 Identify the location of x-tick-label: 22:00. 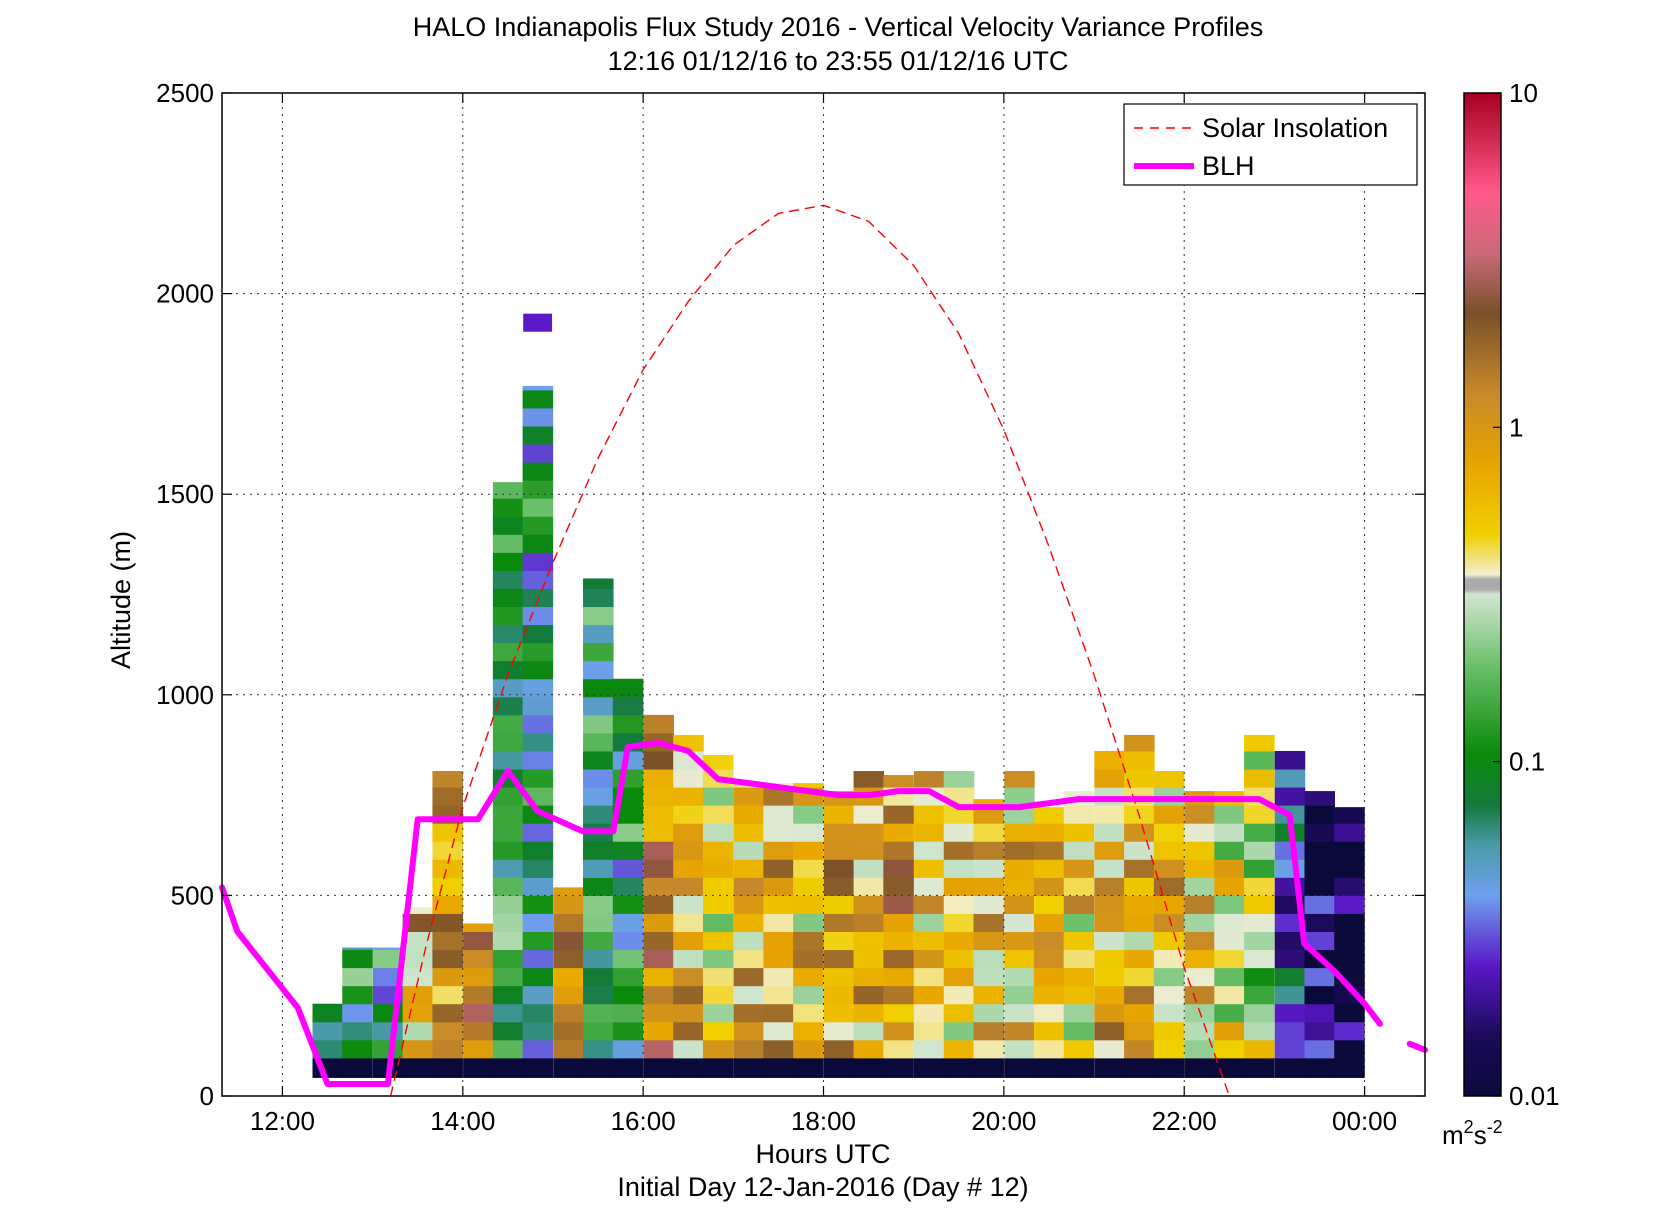
(1184, 1121).